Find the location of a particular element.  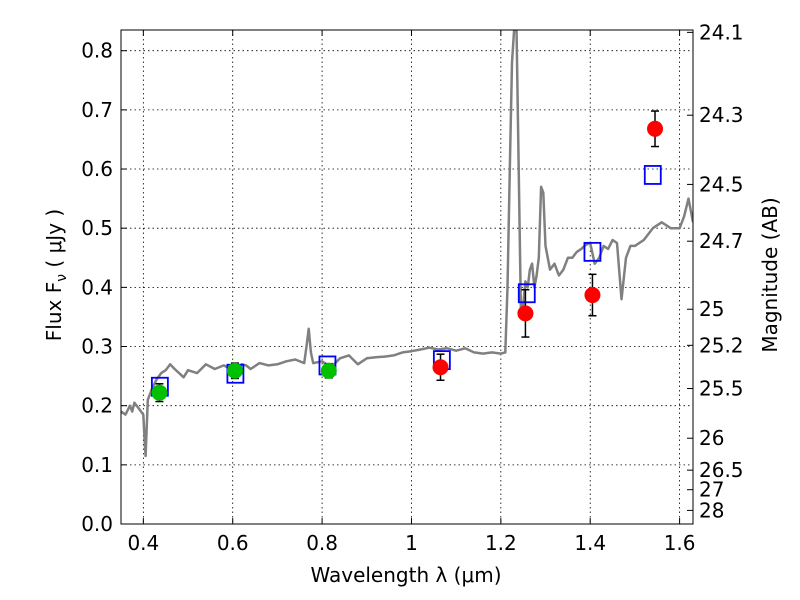

y-tick-label: 0.8 is located at coordinates (97, 51).